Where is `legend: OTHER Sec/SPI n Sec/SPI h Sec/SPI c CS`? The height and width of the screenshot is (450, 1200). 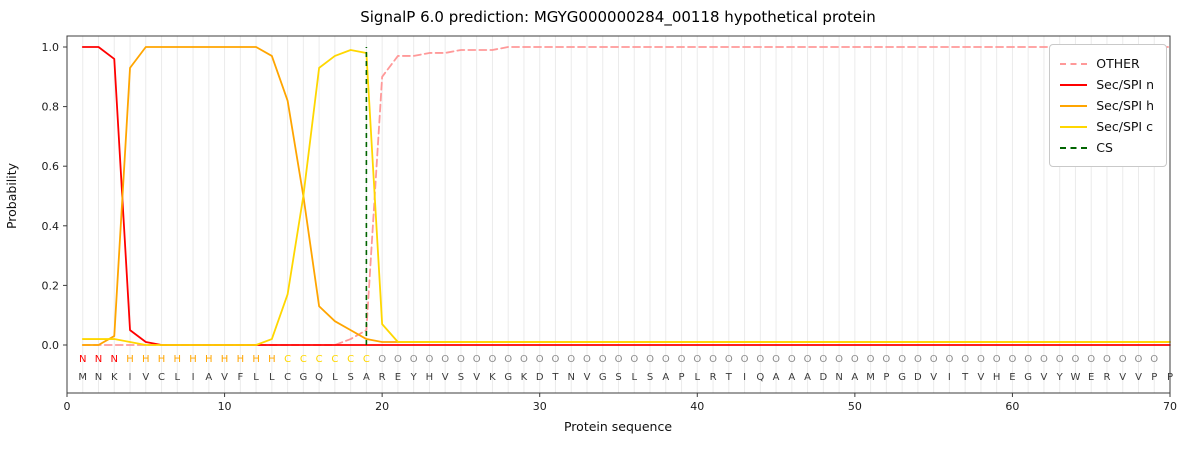
legend: OTHER Sec/SPI n Sec/SPI h Sec/SPI c CS is located at coordinates (1108, 105).